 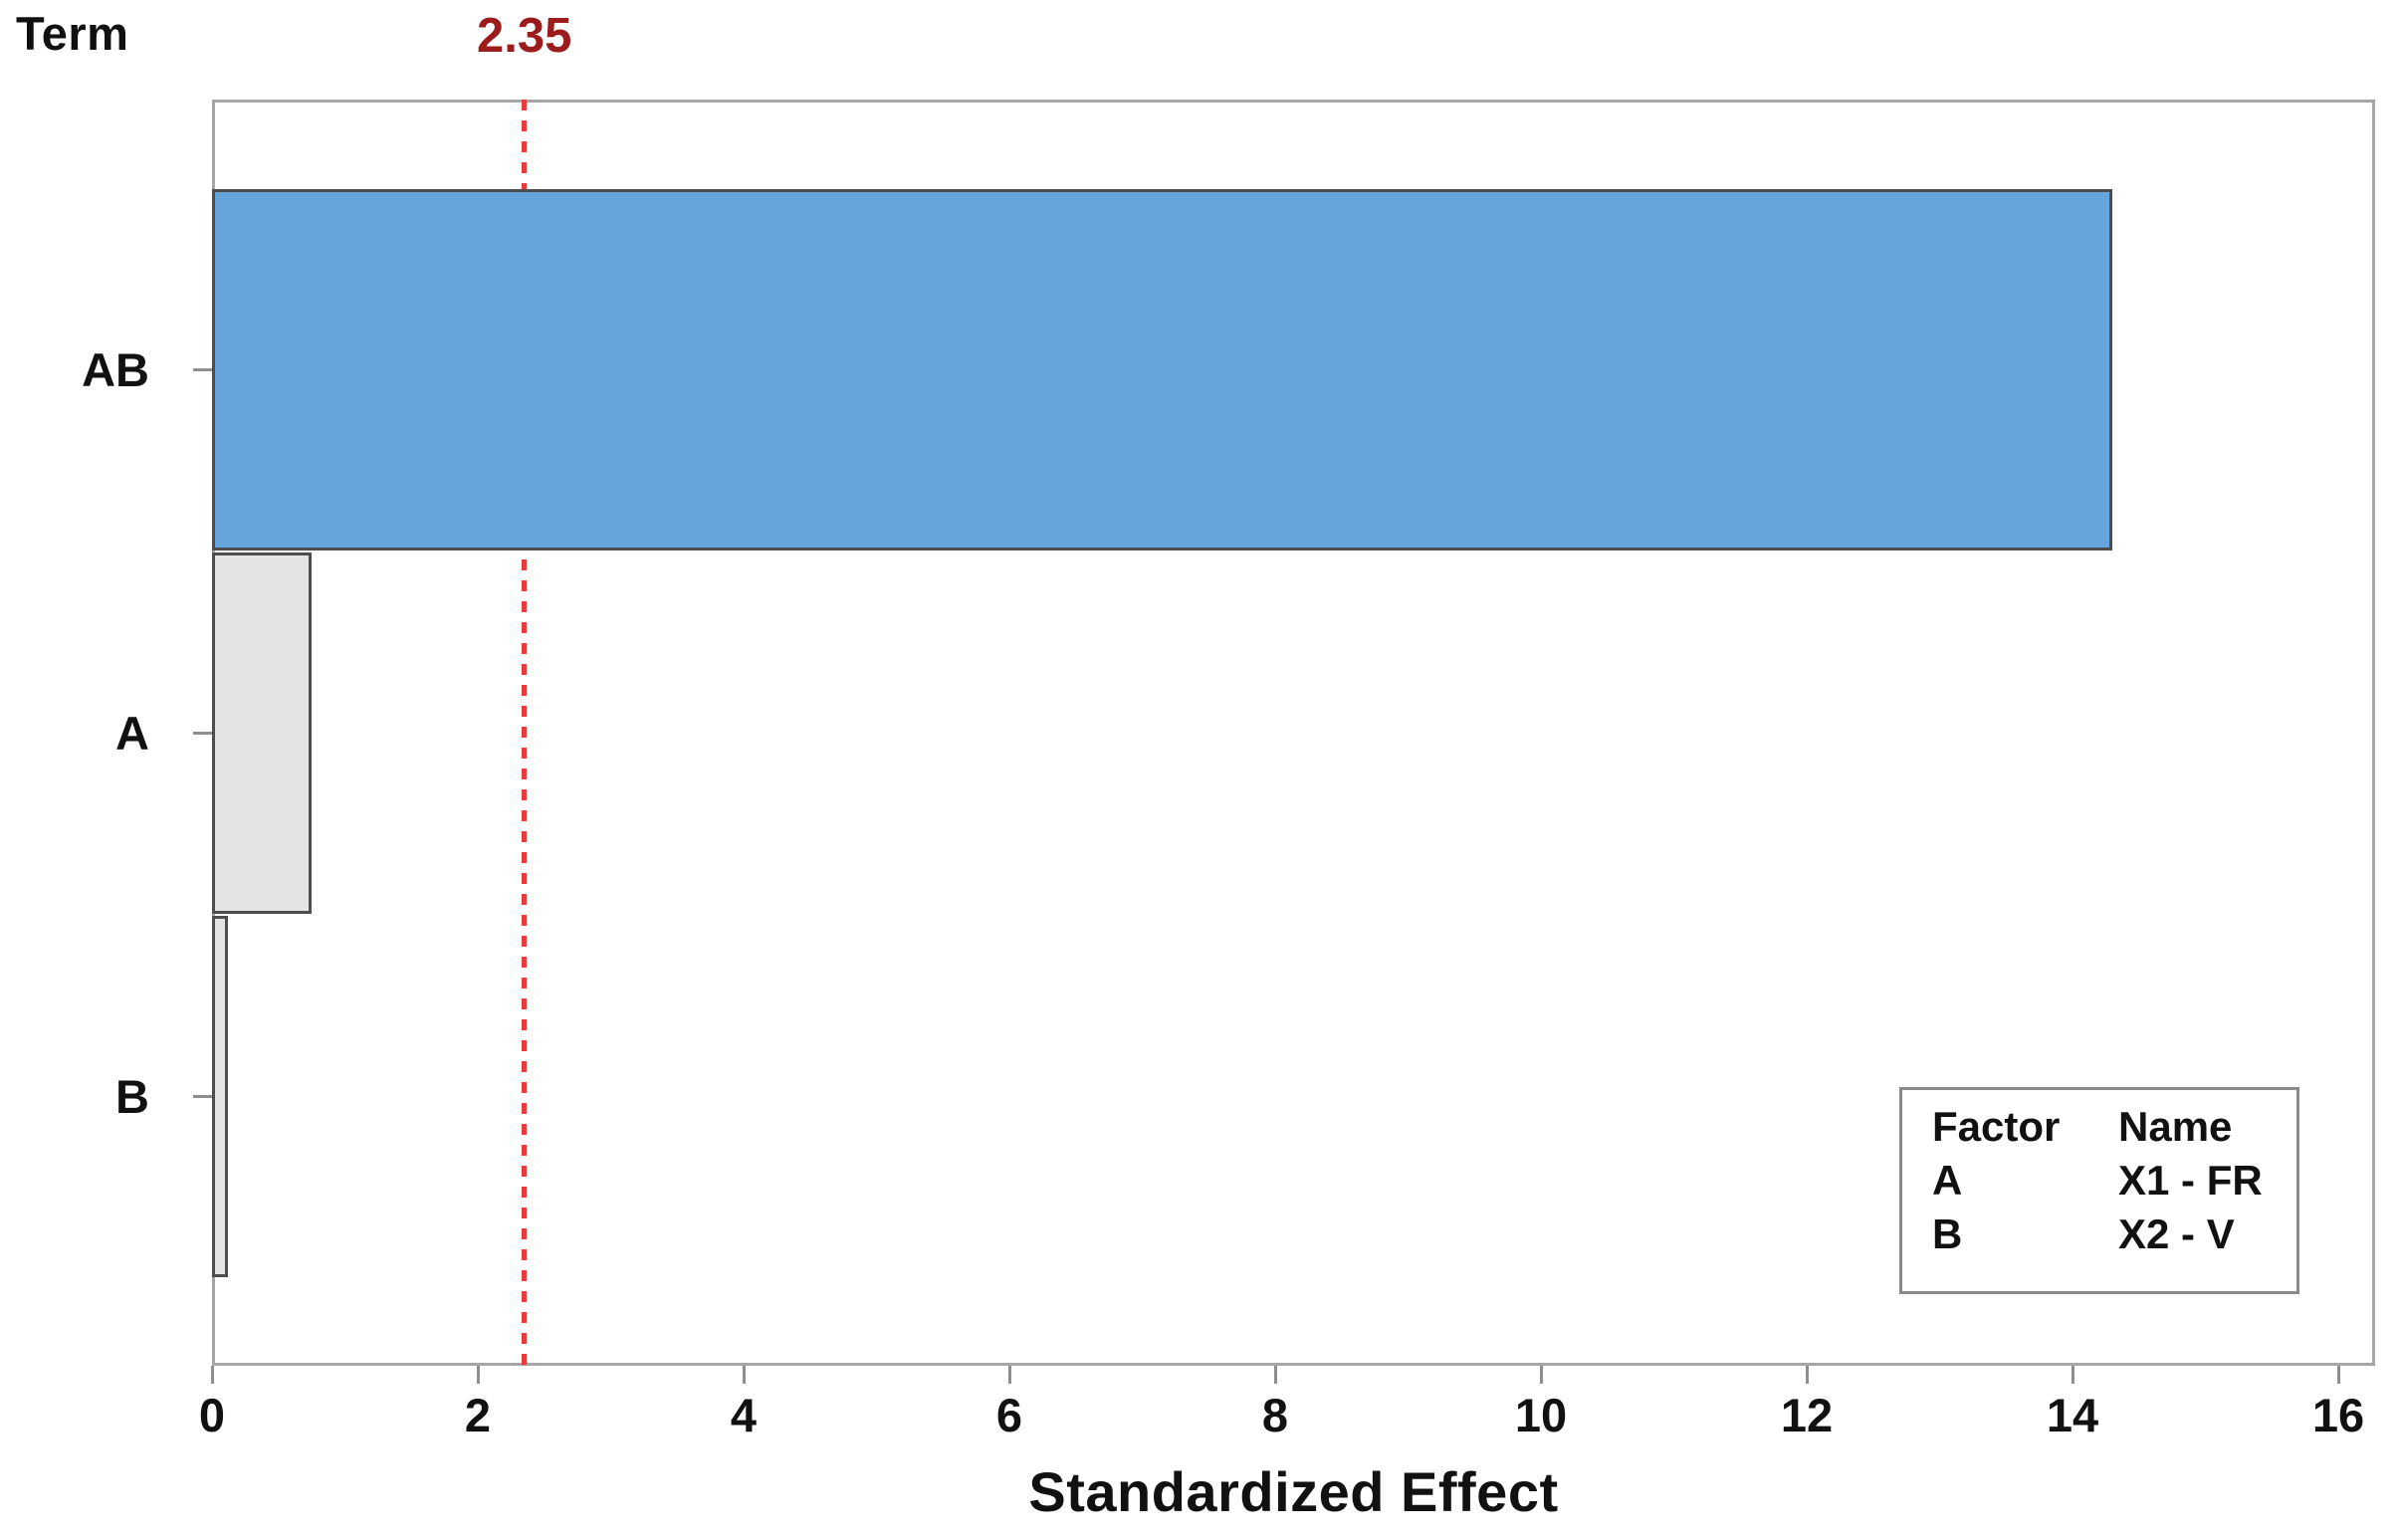 What do you see at coordinates (1947, 1180) in the screenshot?
I see `legend-row-A-col1: A` at bounding box center [1947, 1180].